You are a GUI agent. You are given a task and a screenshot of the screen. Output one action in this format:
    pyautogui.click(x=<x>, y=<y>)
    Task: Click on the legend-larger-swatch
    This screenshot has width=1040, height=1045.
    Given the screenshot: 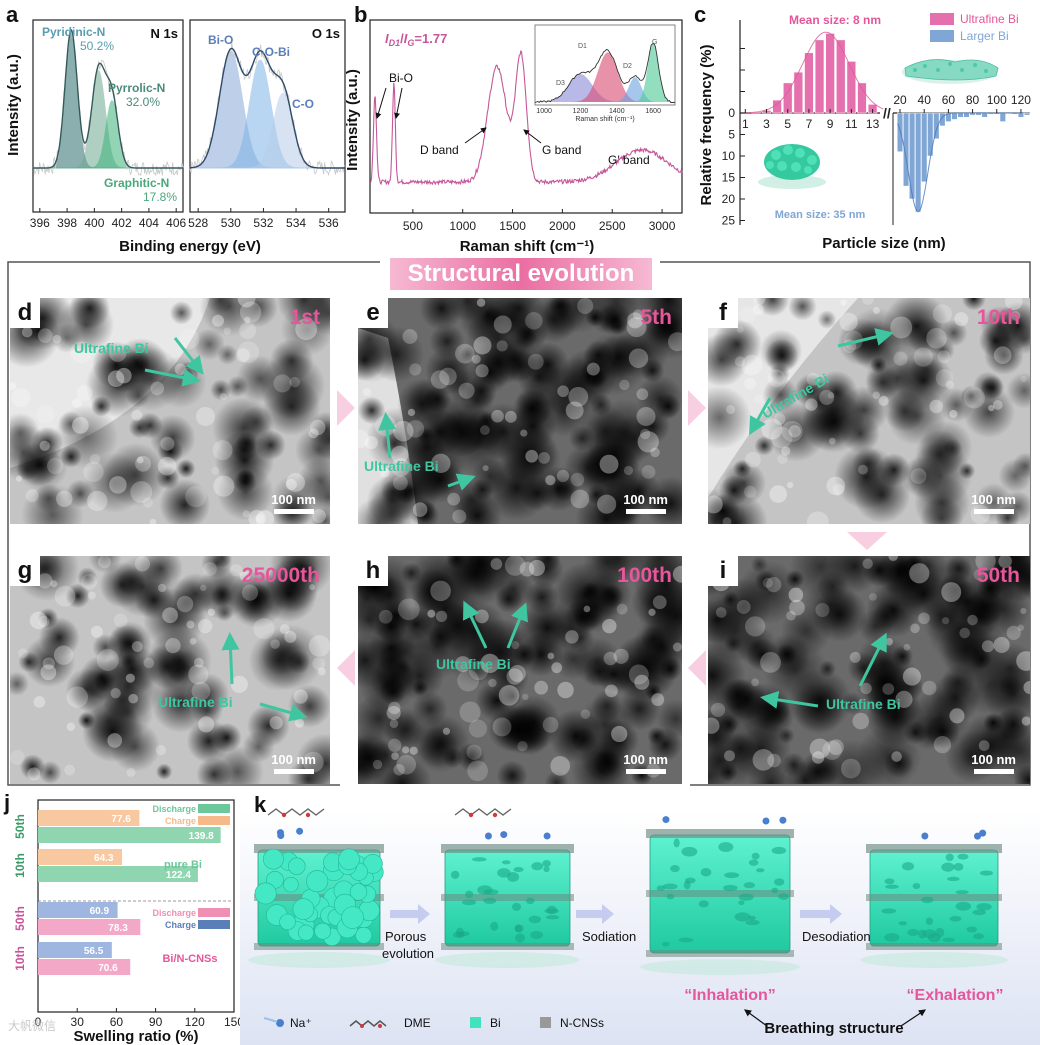 What is the action you would take?
    pyautogui.click(x=942, y=36)
    